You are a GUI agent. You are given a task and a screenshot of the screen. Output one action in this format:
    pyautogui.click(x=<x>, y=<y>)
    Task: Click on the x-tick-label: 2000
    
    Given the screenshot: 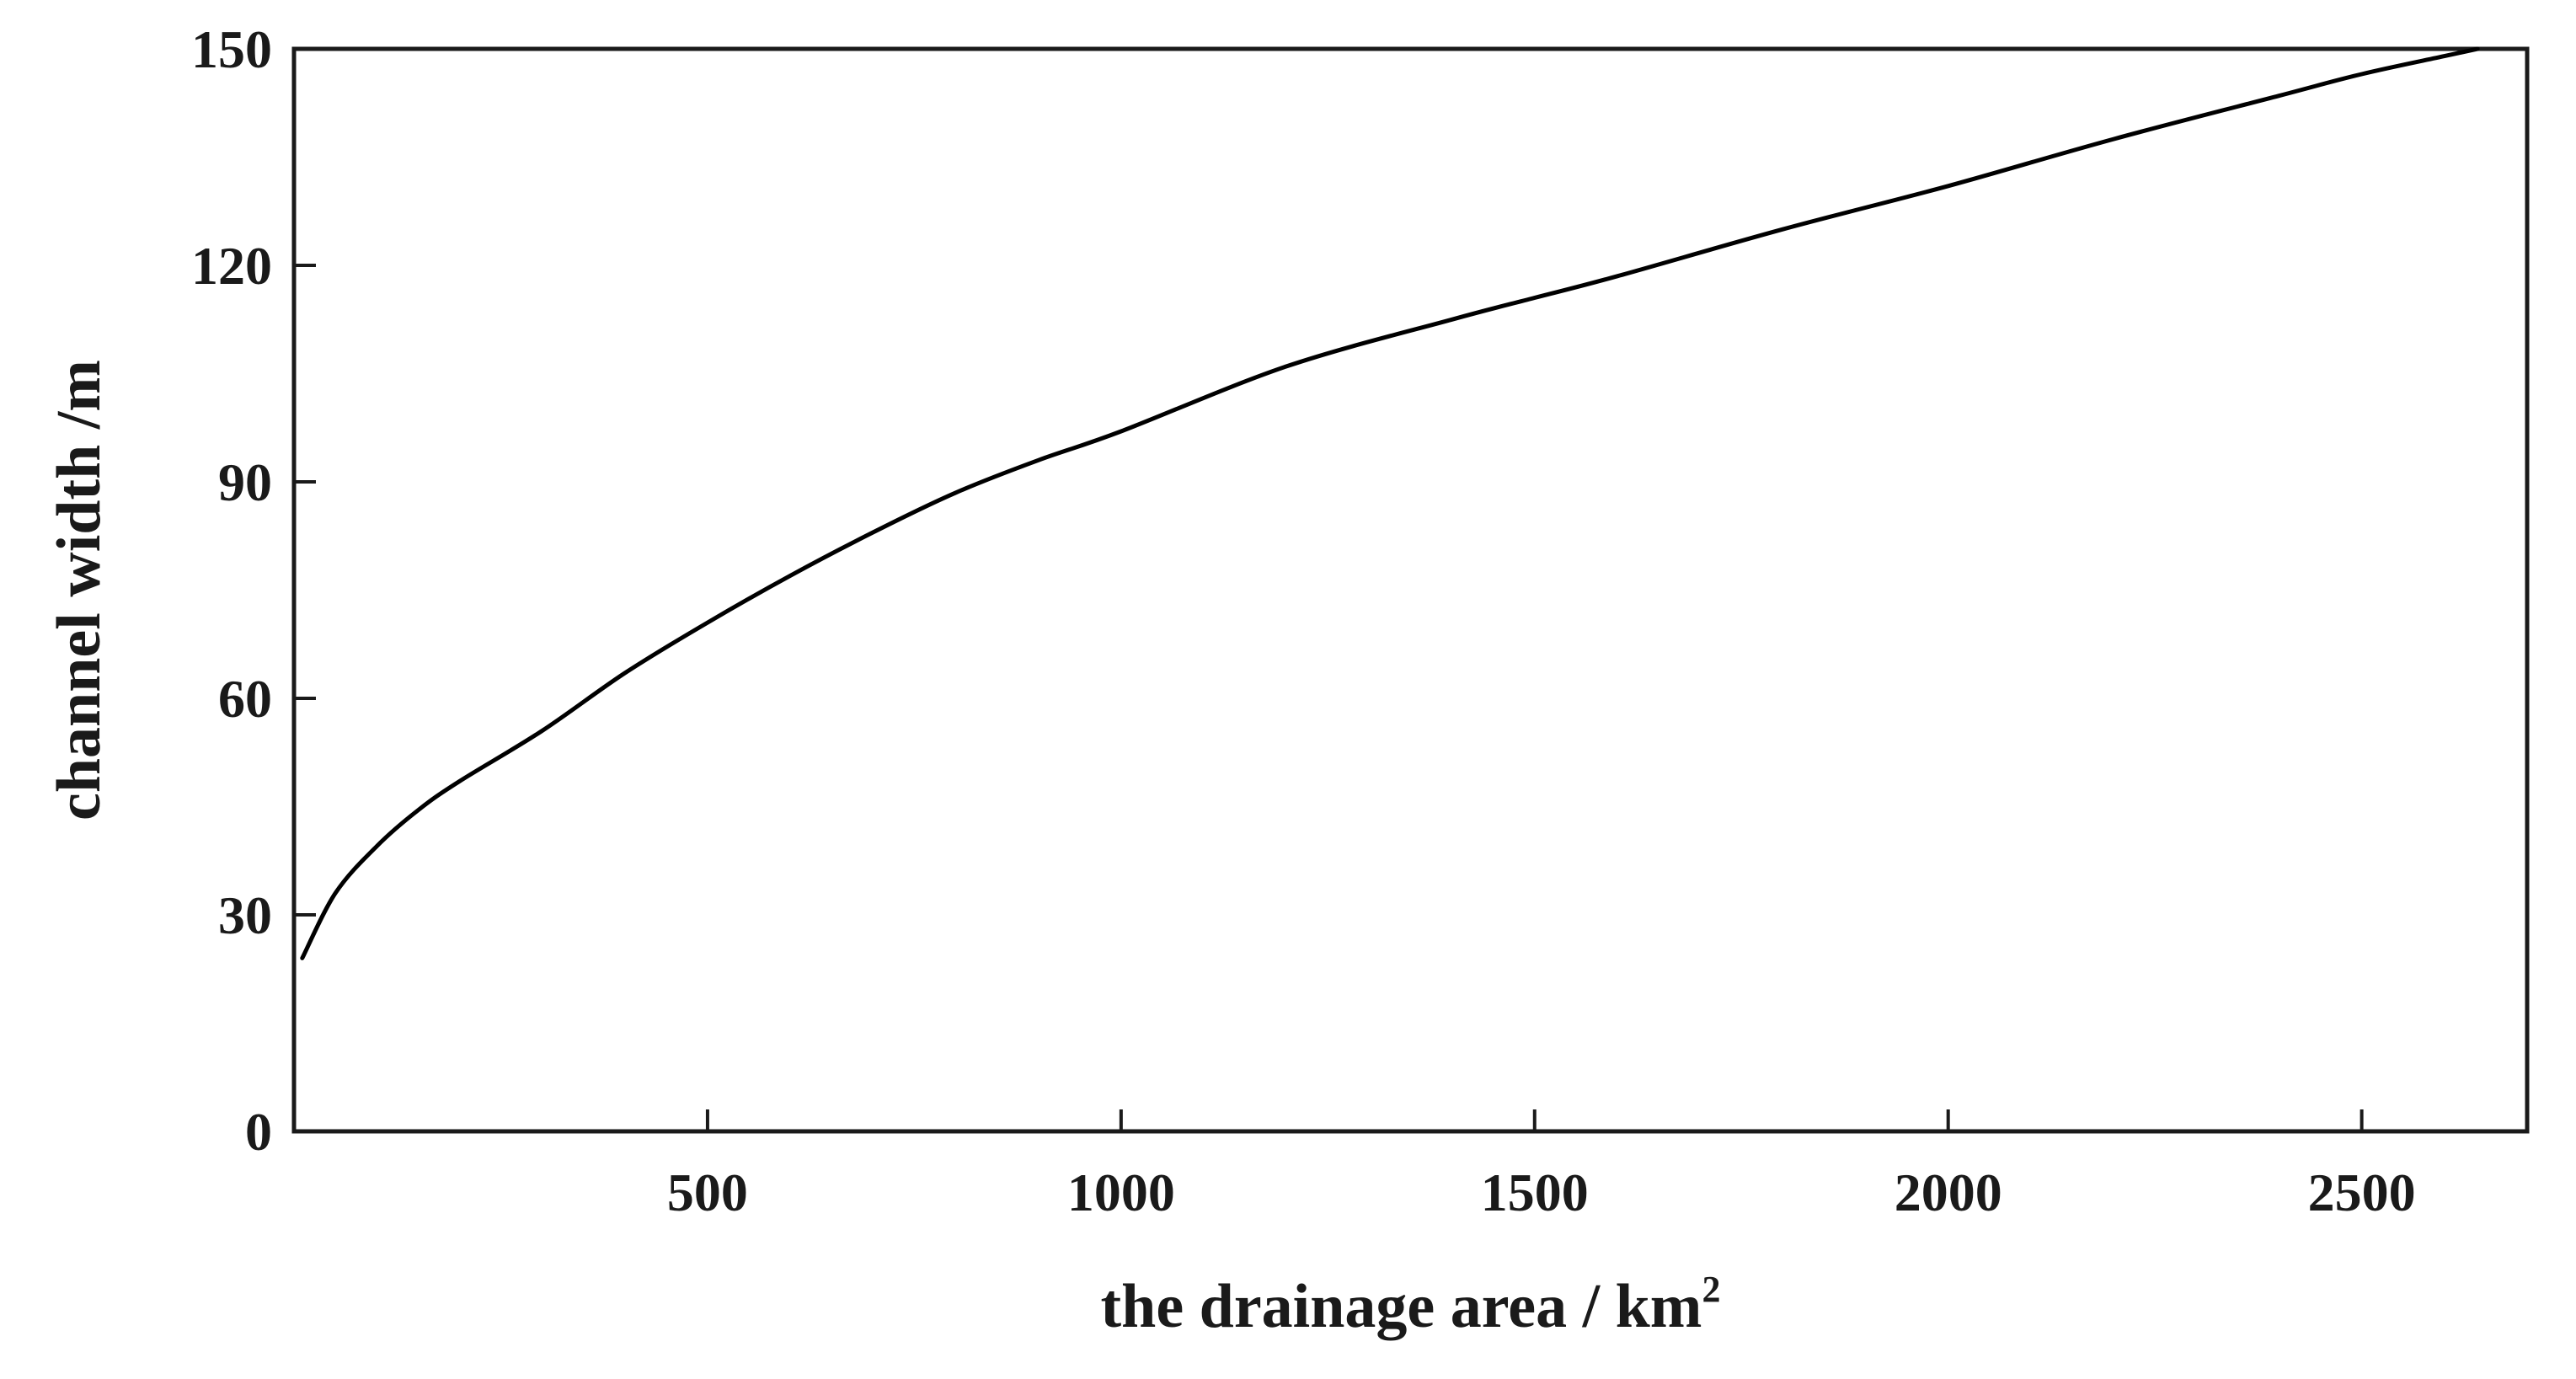 What is the action you would take?
    pyautogui.click(x=1948, y=1192)
    